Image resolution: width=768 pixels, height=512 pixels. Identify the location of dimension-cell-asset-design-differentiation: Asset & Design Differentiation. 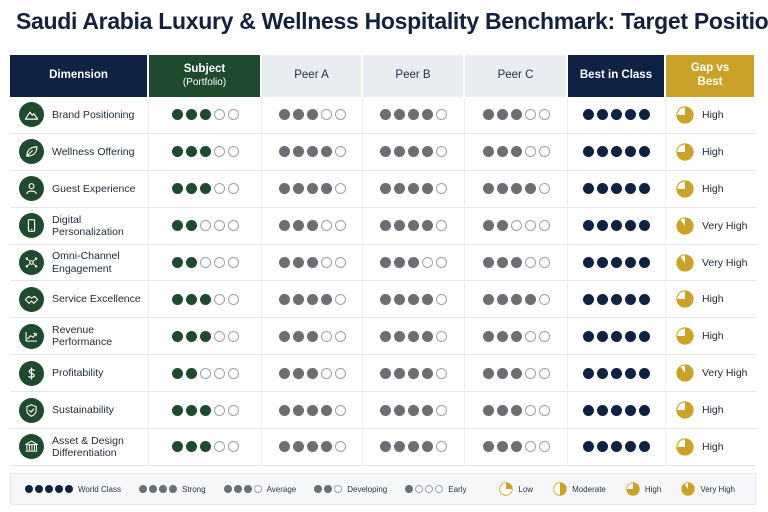
(79, 447).